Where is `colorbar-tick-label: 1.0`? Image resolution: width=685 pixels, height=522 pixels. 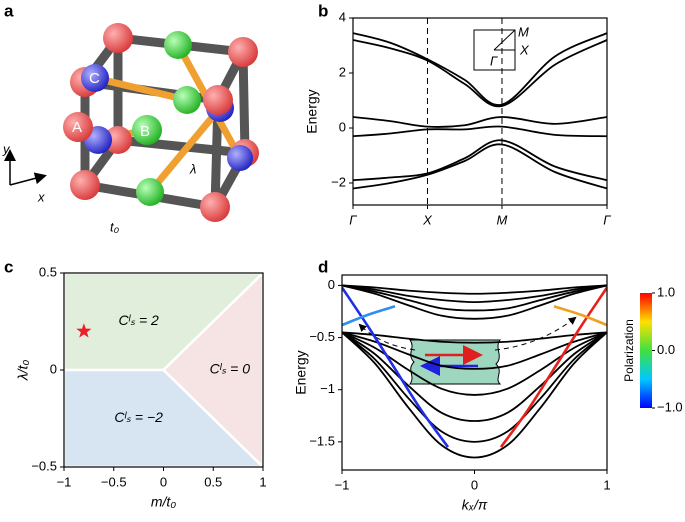
colorbar-tick-label: 1.0 is located at coordinates (666, 291).